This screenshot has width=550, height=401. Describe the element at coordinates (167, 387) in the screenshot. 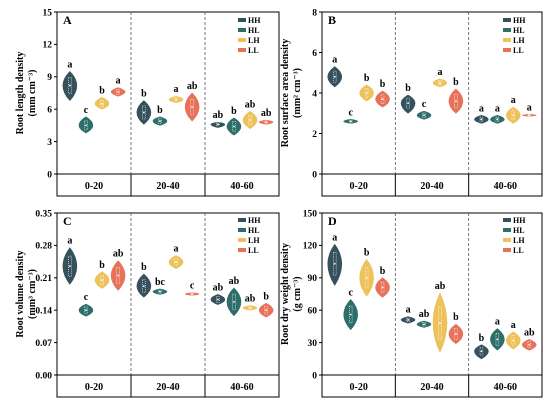

I see `x-category-label: 20-40` at that location.